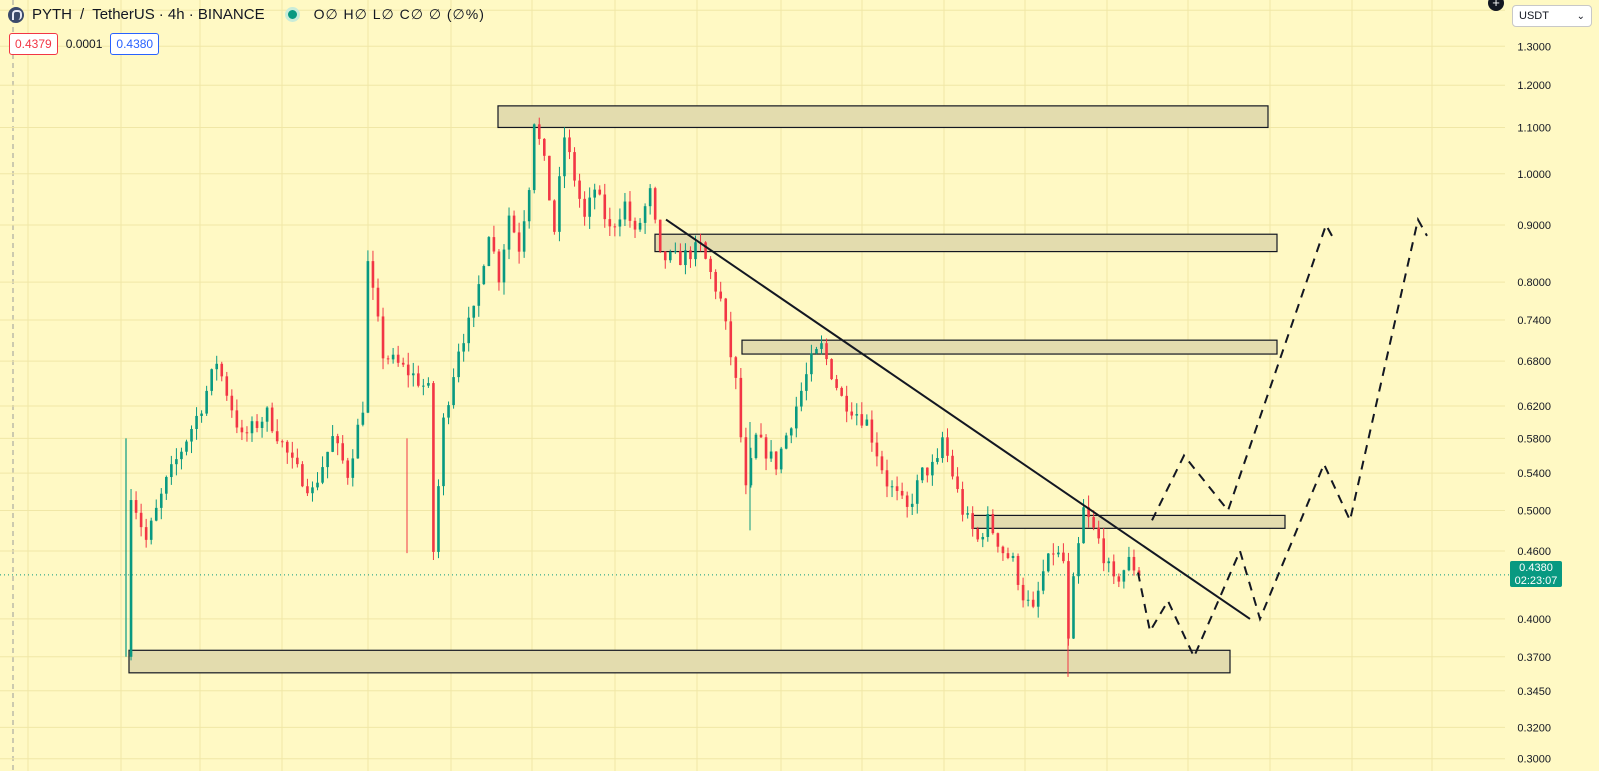 The height and width of the screenshot is (771, 1599). I want to click on zone-0.36-0.375, so click(679, 661).